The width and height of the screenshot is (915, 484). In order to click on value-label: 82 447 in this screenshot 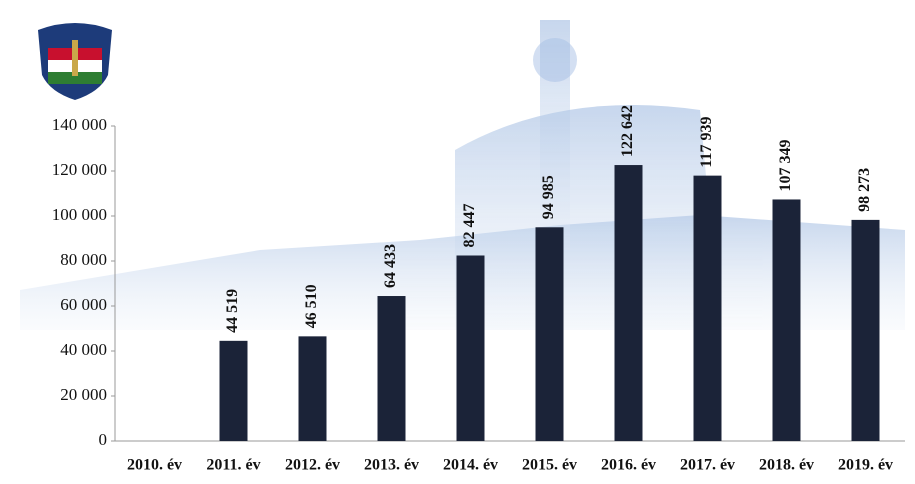, I will do `click(469, 225)`.